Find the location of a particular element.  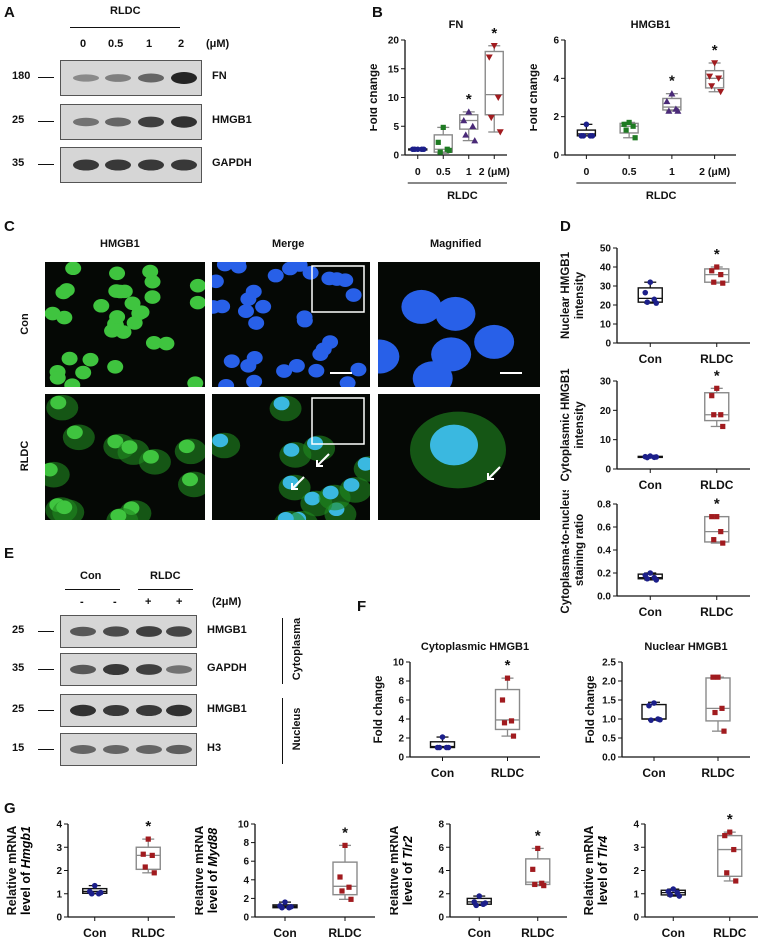

panel-label-f: F is located at coordinates (362, 606).